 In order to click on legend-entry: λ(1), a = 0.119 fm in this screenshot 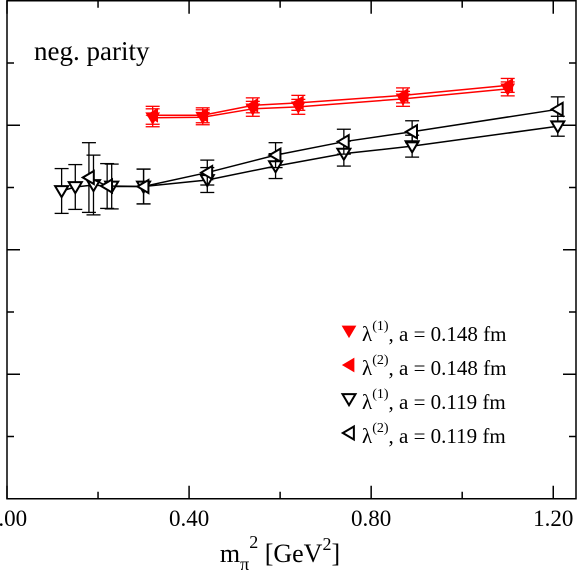, I will do `click(423, 400)`.